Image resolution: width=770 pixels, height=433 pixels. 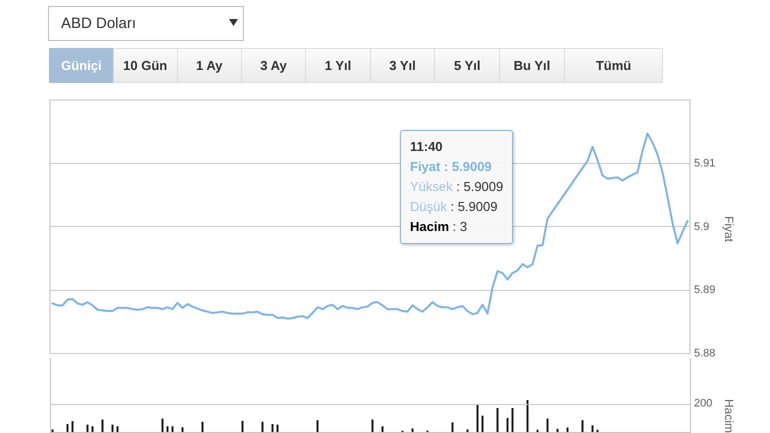 What do you see at coordinates (532, 65) in the screenshot?
I see `tab-button: Bu Yıl` at bounding box center [532, 65].